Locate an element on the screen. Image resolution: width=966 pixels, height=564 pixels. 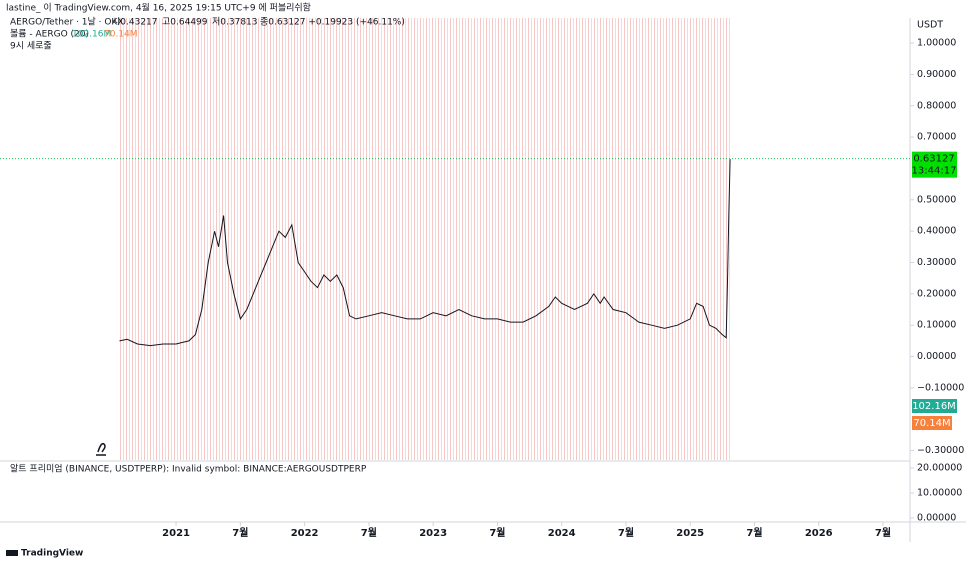
y-tick-label: 0.80000 is located at coordinates (936, 105).